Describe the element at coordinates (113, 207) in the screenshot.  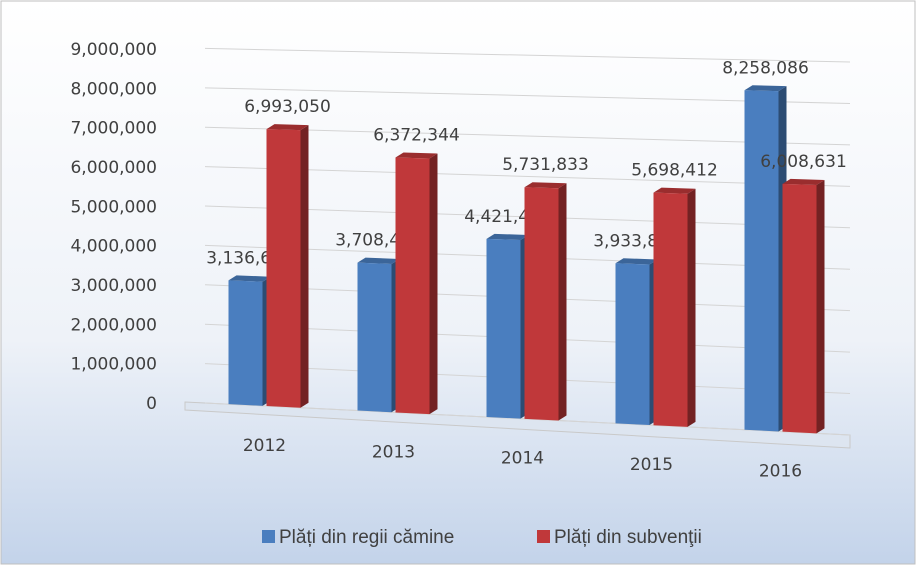
I see `y-tick-label: 5,000,000` at that location.